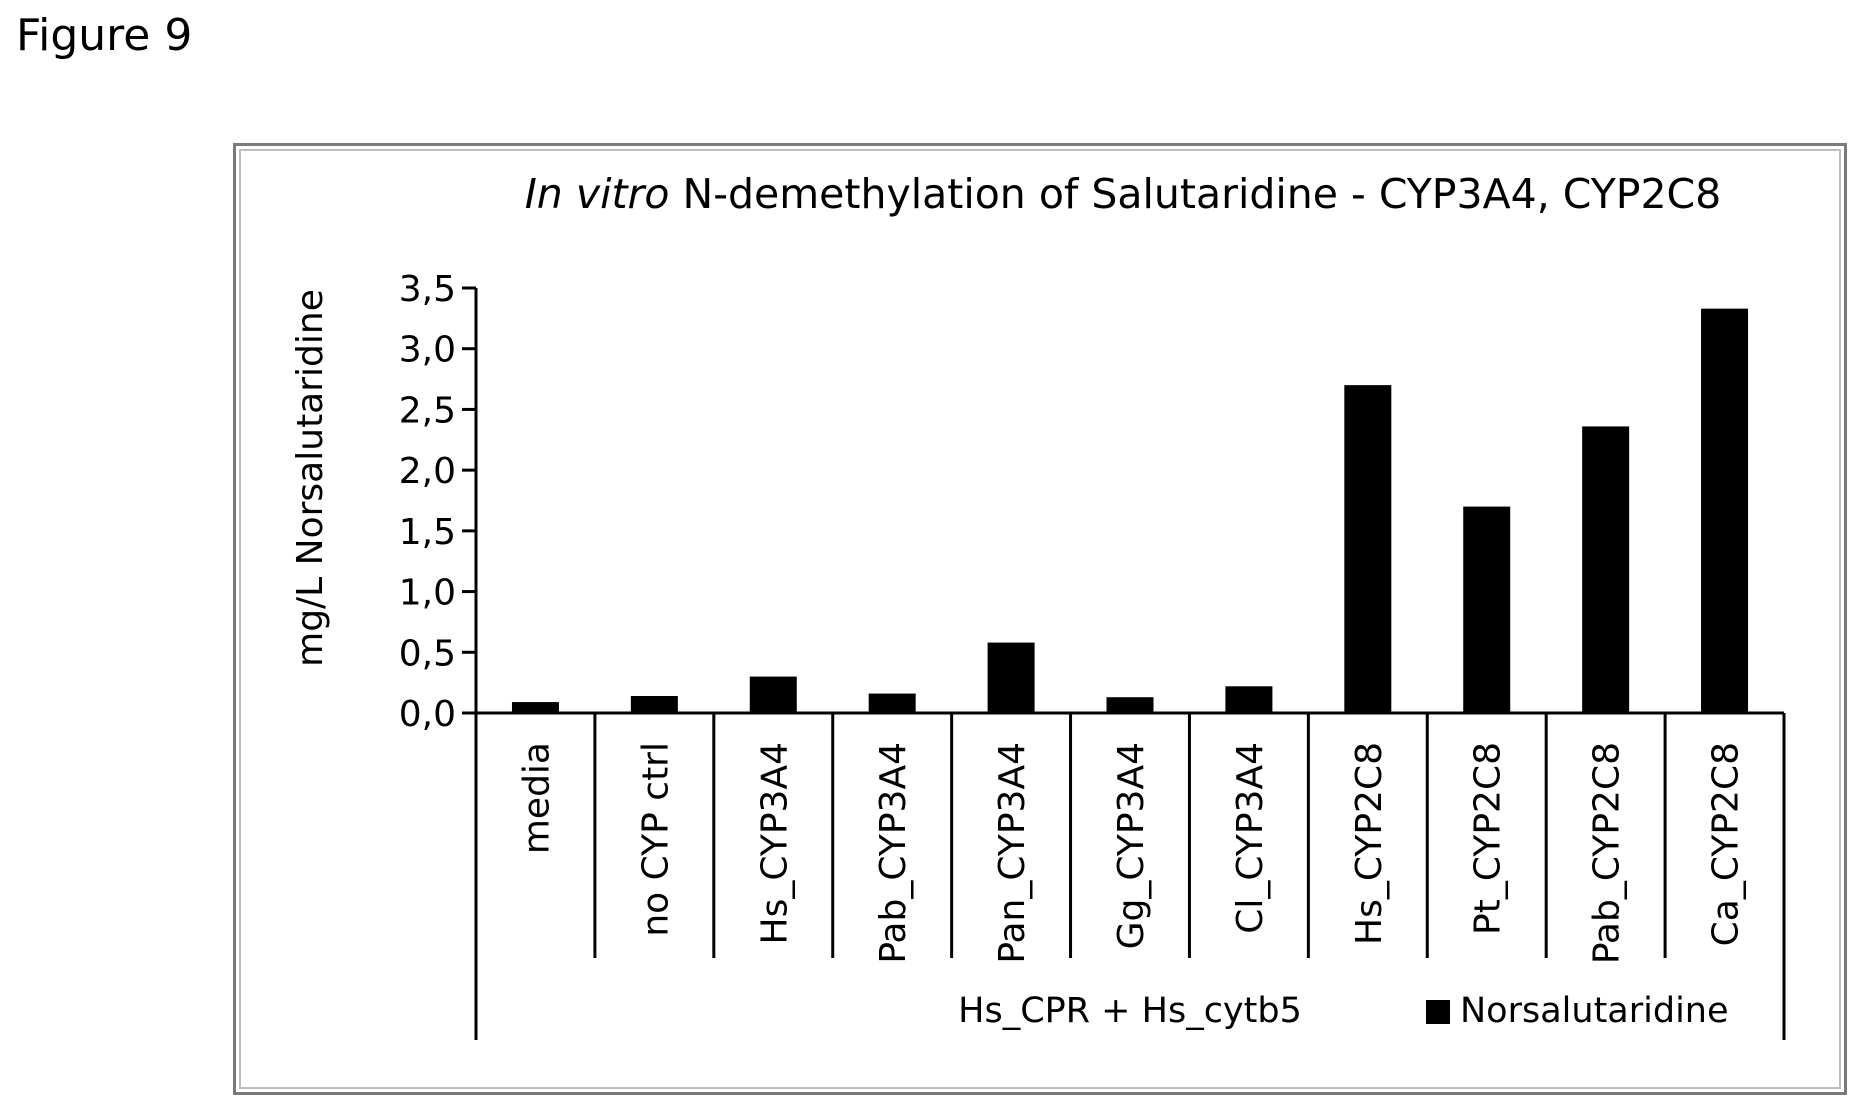  I want to click on chart-title-italic: In vitro, so click(597, 194).